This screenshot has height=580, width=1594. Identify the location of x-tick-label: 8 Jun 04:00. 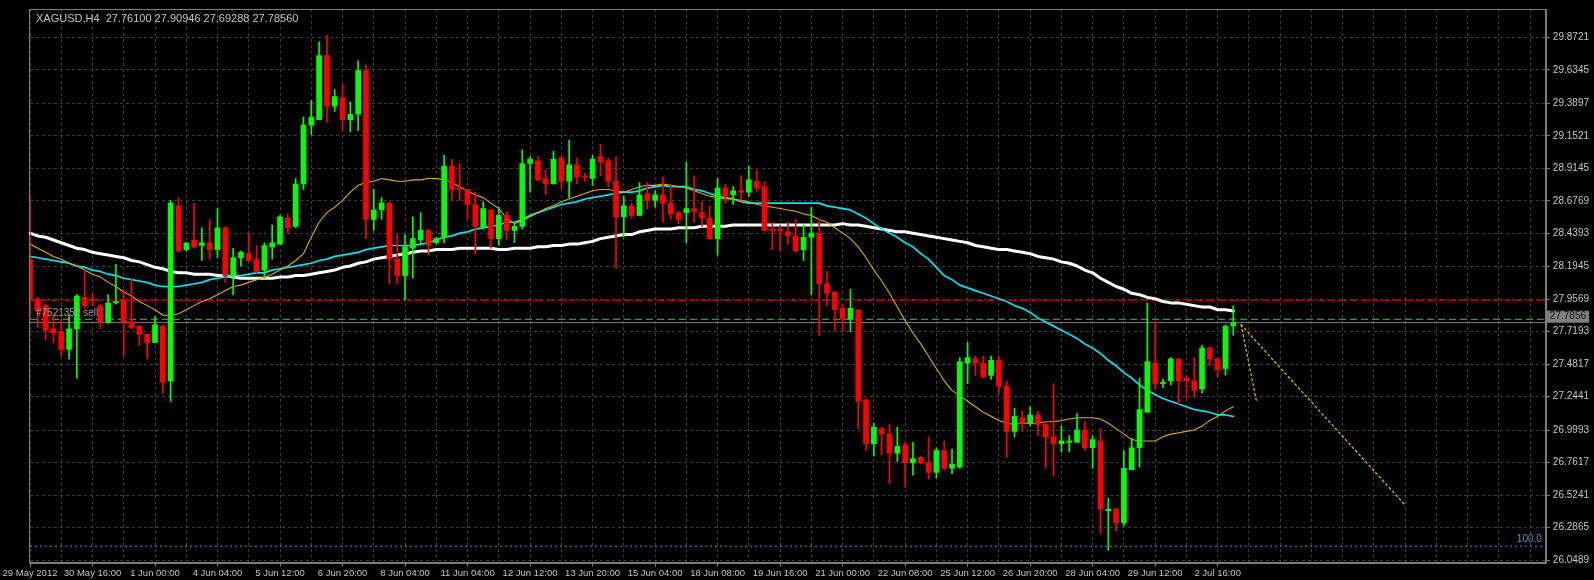
(405, 572).